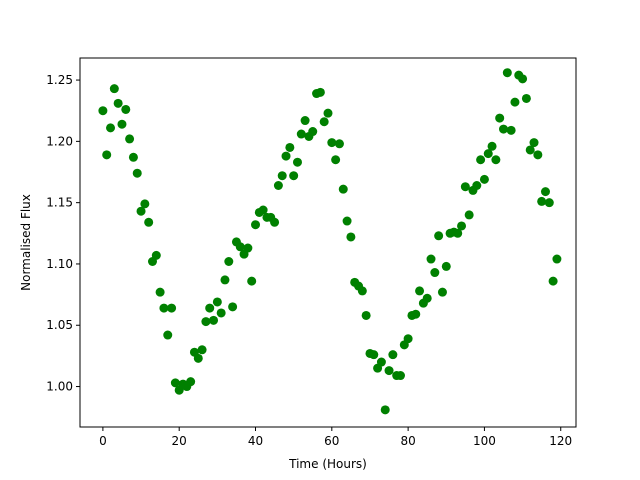  Describe the element at coordinates (103, 441) in the screenshot. I see `x-tick-label: 0` at that location.